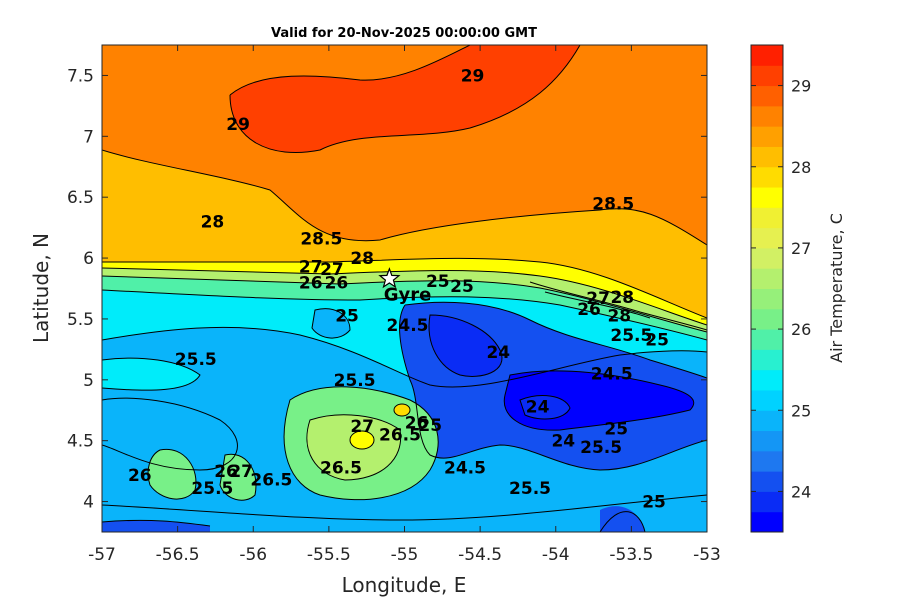  I want to click on region-26-mid, so click(238, 477).